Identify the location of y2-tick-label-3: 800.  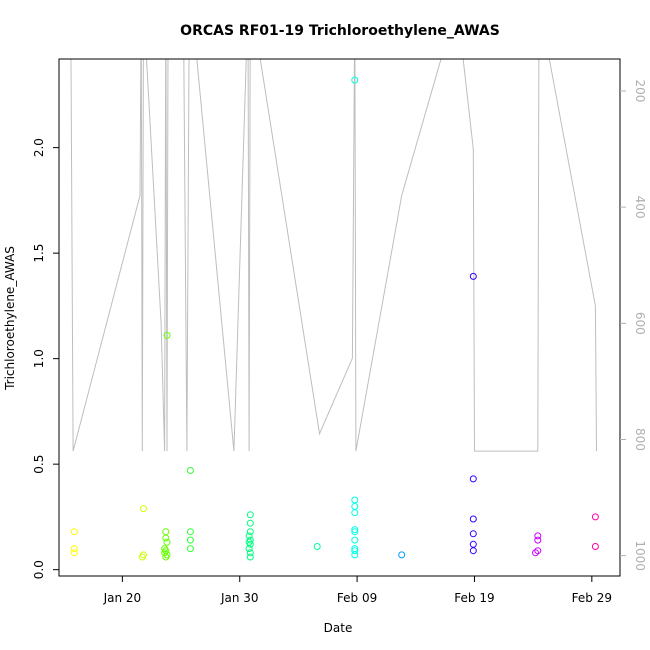
(640, 439).